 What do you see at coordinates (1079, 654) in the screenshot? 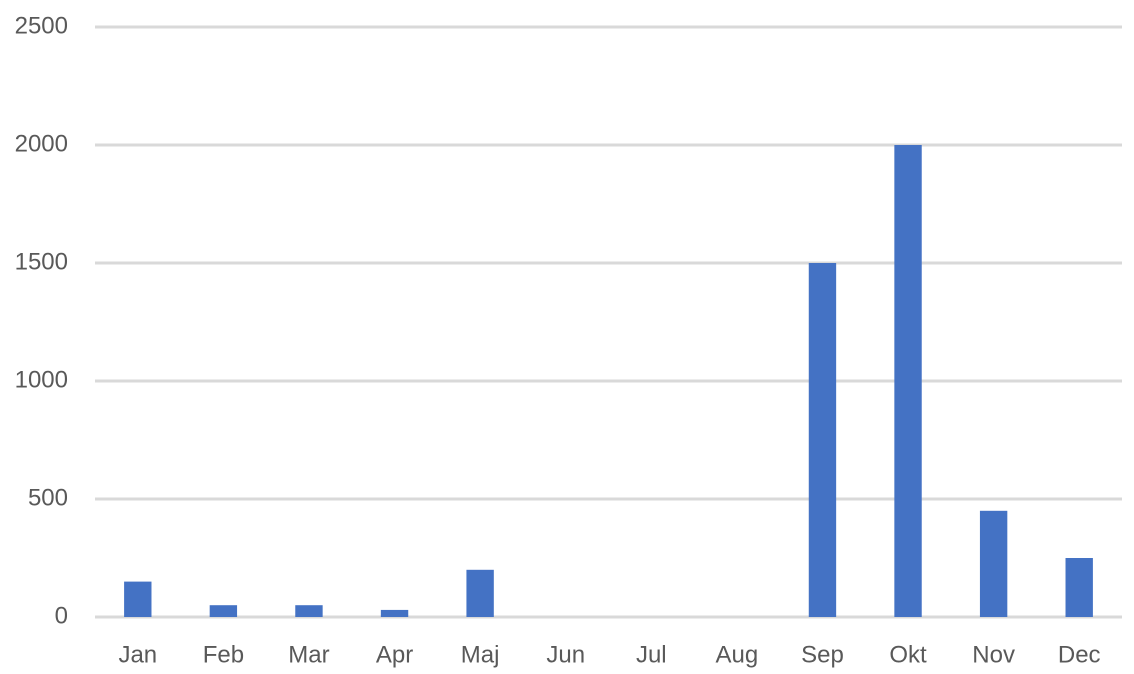
I see `x-tick-label: Dec` at bounding box center [1079, 654].